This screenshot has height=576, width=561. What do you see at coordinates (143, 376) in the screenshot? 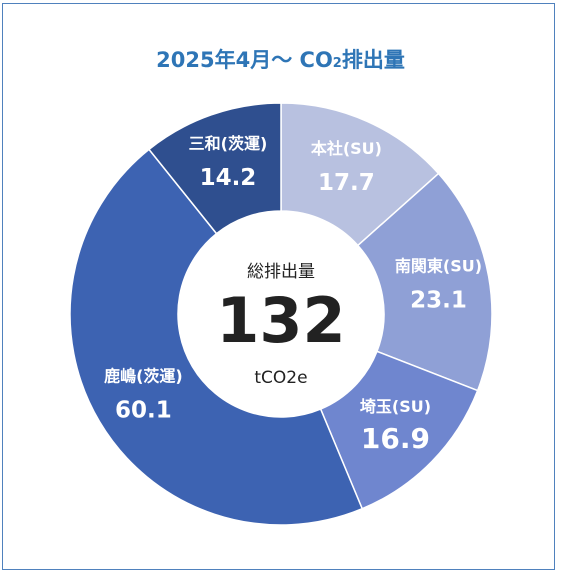
I see `slice-name-label-3: 鹿嶋(茨運)` at bounding box center [143, 376].